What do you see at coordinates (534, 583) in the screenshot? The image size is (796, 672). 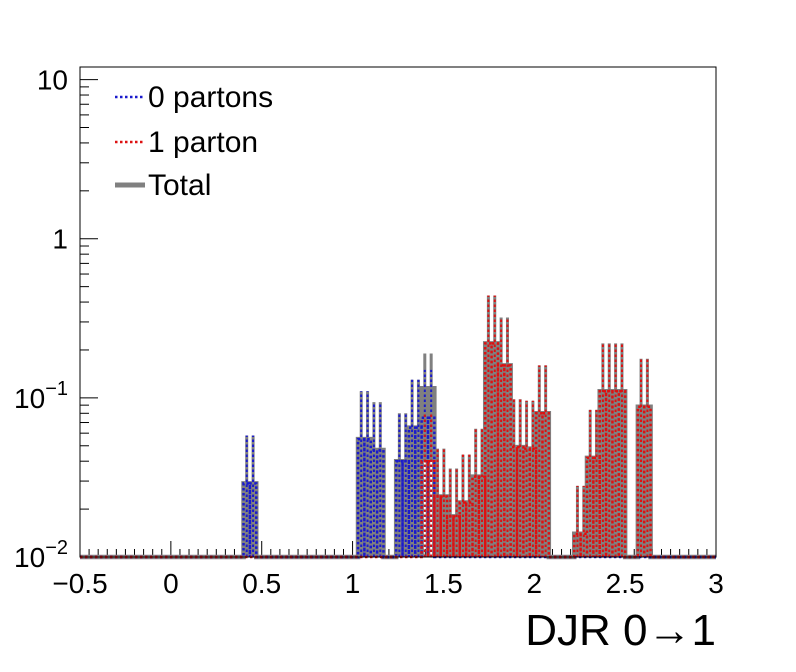 I see `x-tick-label: 2` at bounding box center [534, 583].